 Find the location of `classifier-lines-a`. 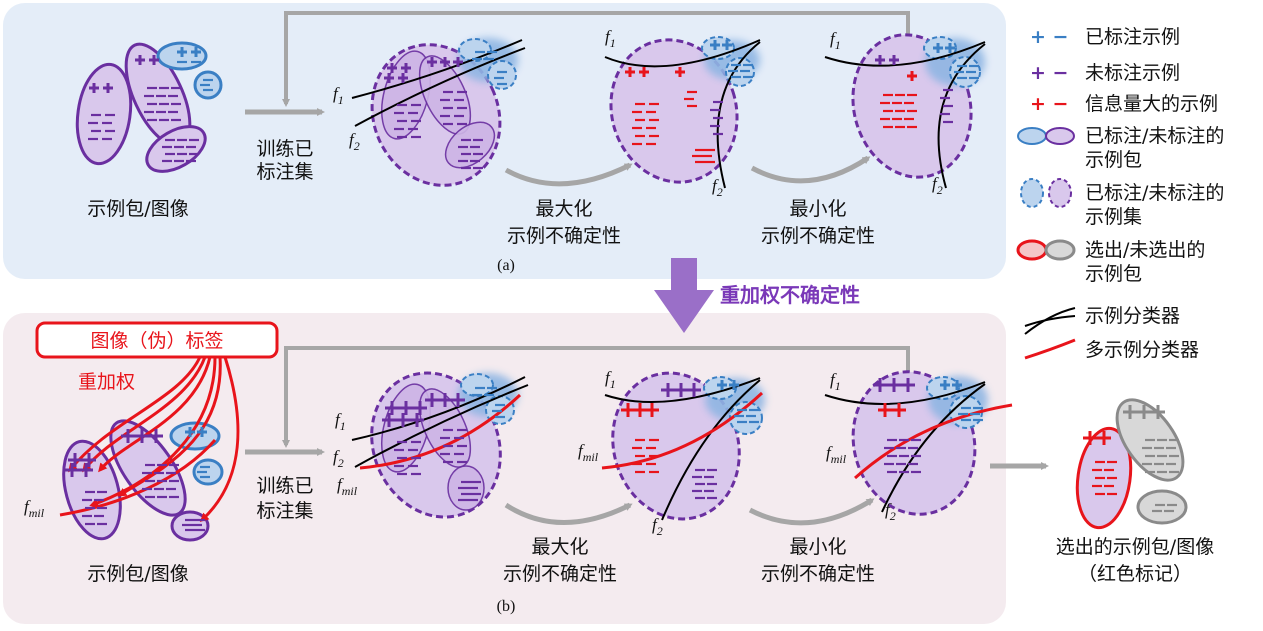

classifier-lines-a is located at coordinates (668, 114).